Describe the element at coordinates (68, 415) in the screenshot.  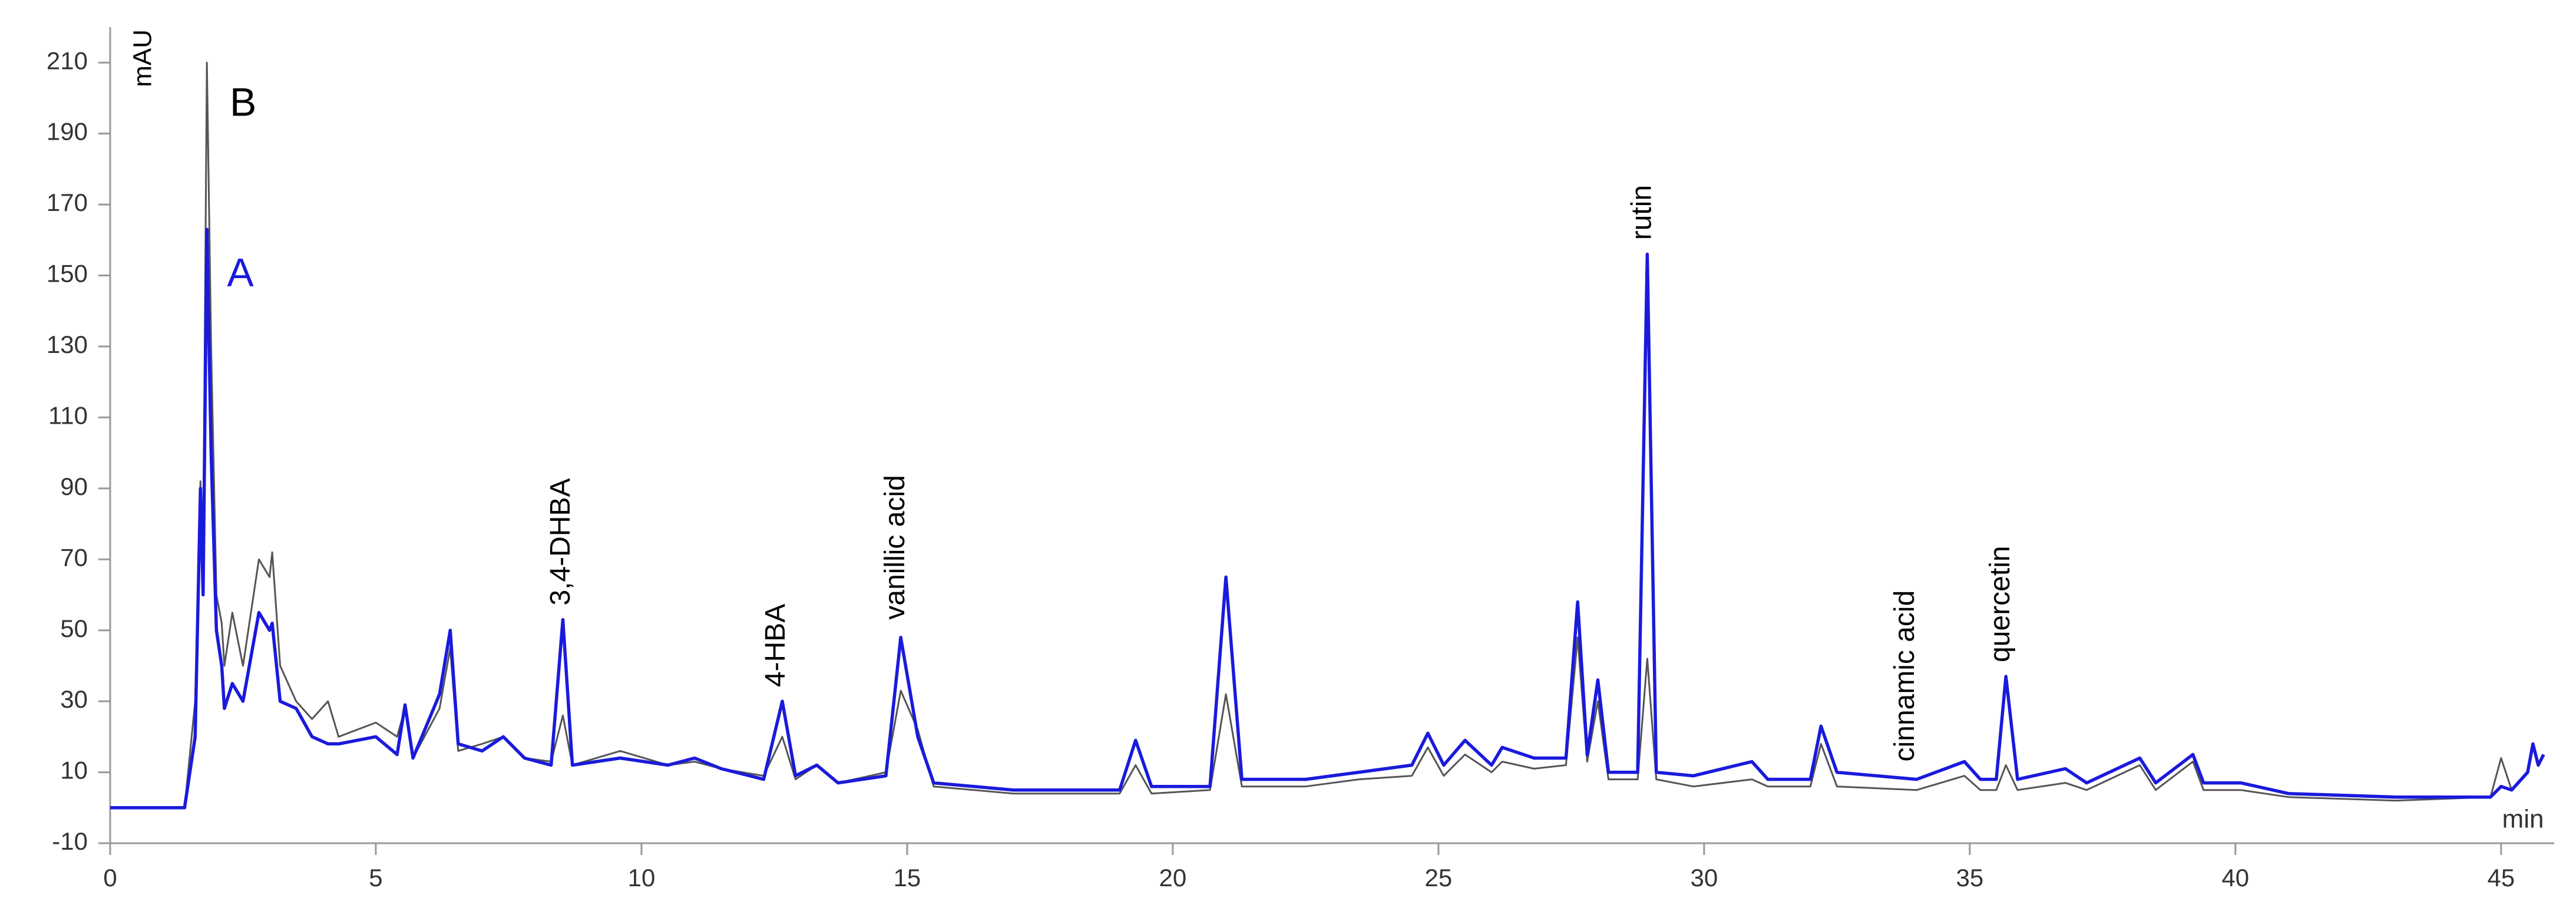
I see `y-tick-label: 110` at that location.